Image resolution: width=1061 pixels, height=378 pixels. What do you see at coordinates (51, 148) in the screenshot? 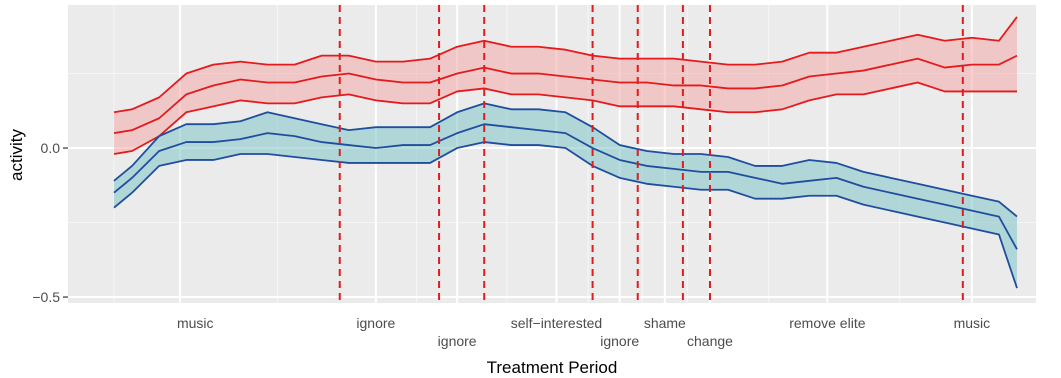
I see `y-tick-label: 0.0` at bounding box center [51, 148].